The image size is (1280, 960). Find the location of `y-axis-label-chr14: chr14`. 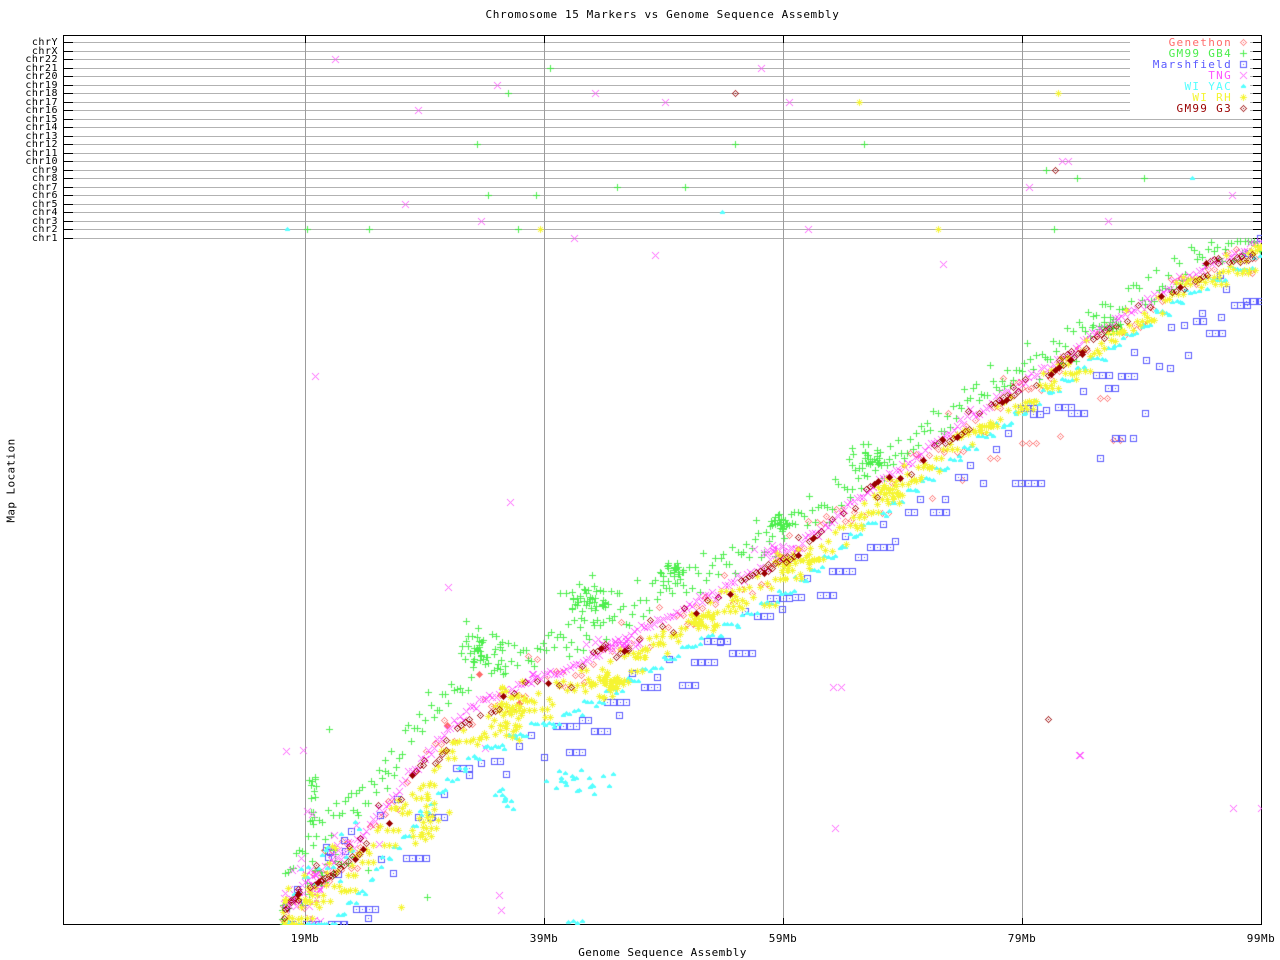

y-axis-label-chr14: chr14 is located at coordinates (41, 127).